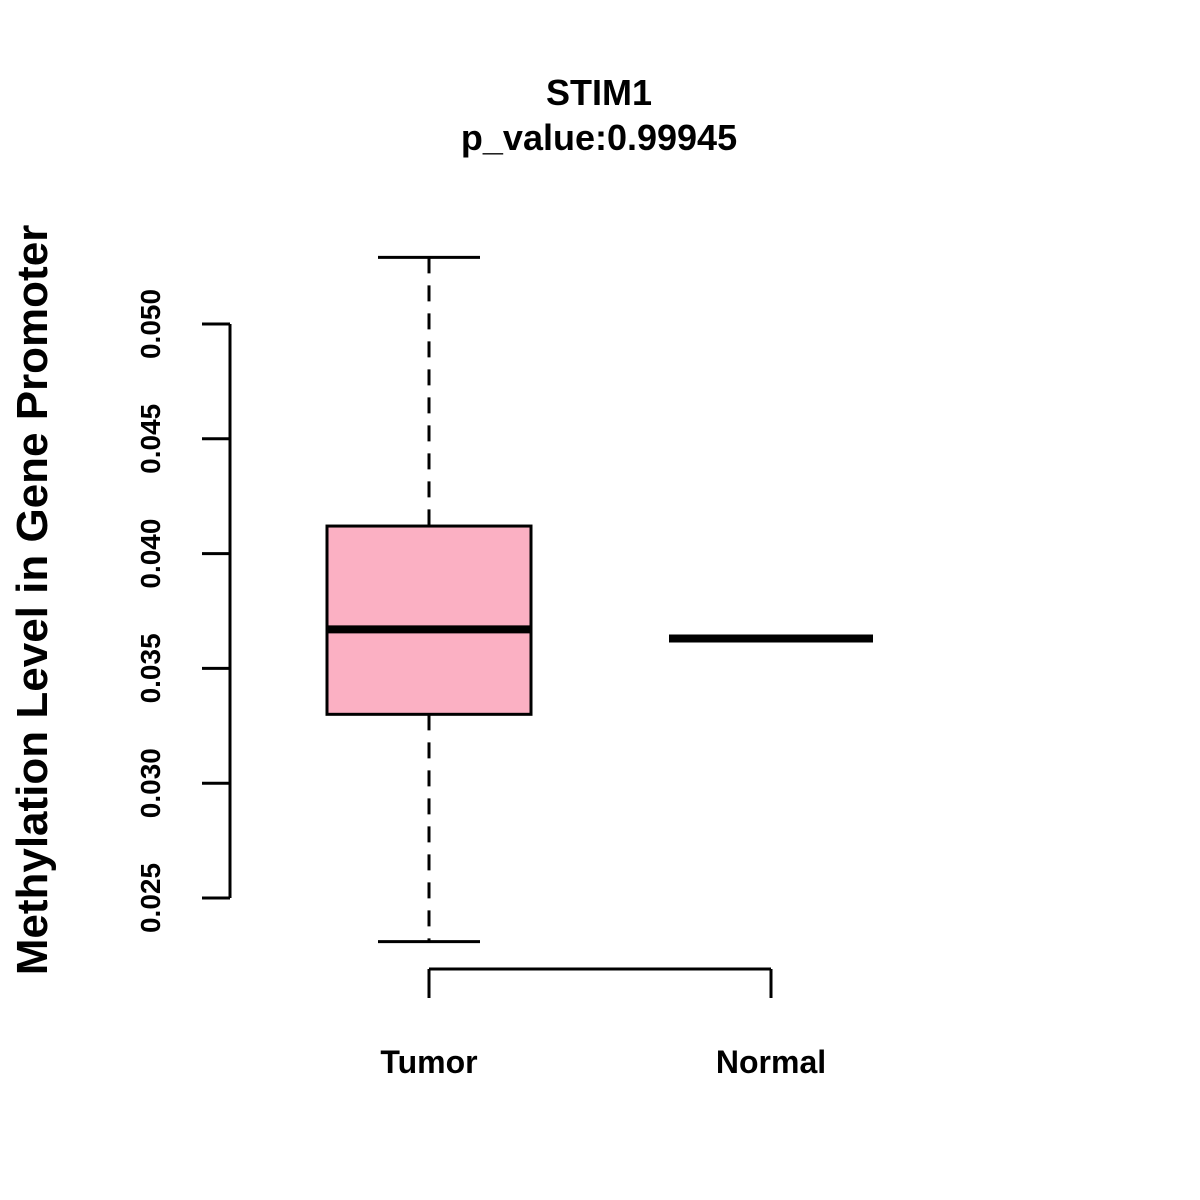 The height and width of the screenshot is (1200, 1200). Describe the element at coordinates (771, 1062) in the screenshot. I see `x-tick-label: Normal` at that location.